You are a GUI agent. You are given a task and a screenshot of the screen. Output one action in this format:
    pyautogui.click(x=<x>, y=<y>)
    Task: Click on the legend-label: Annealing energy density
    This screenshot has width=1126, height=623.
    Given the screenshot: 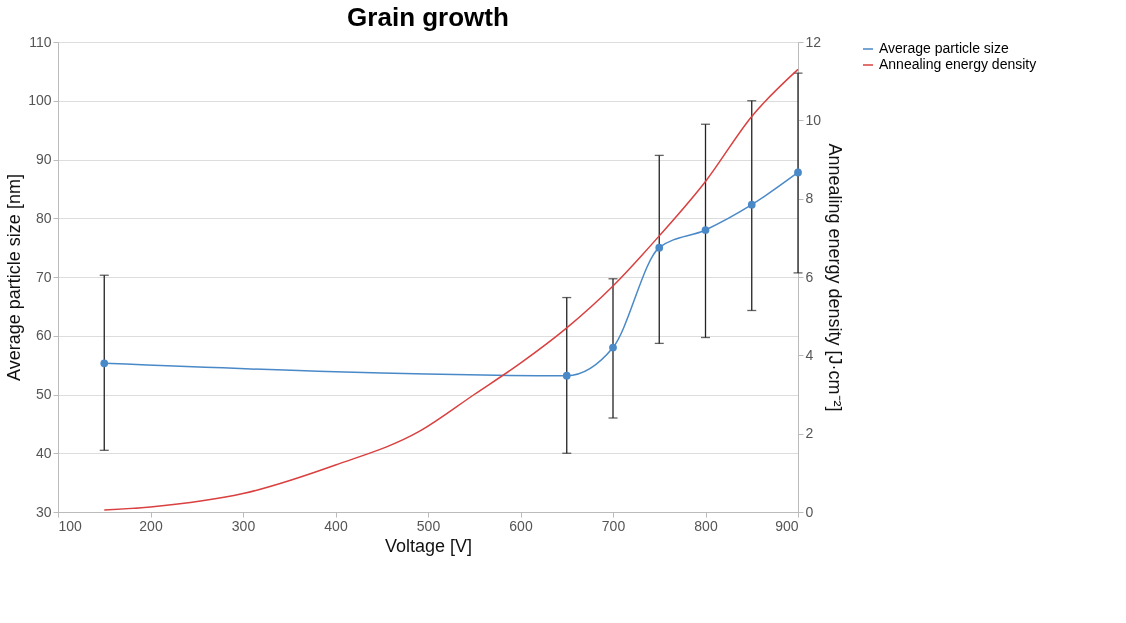 What is the action you would take?
    pyautogui.click(x=958, y=64)
    